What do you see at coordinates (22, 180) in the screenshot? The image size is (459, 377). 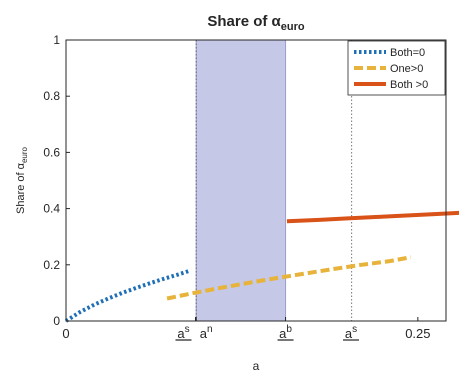 I see `y-axis-label: Share of αeuro` at bounding box center [22, 180].